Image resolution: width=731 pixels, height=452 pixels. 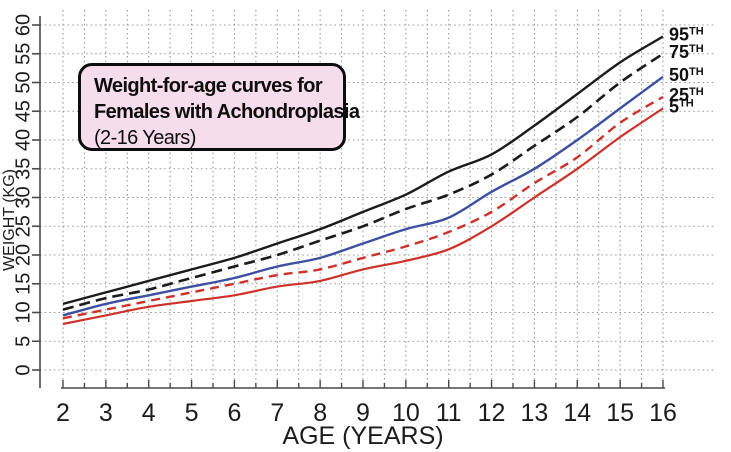 I want to click on y-tick-label: 60, so click(x=23, y=25).